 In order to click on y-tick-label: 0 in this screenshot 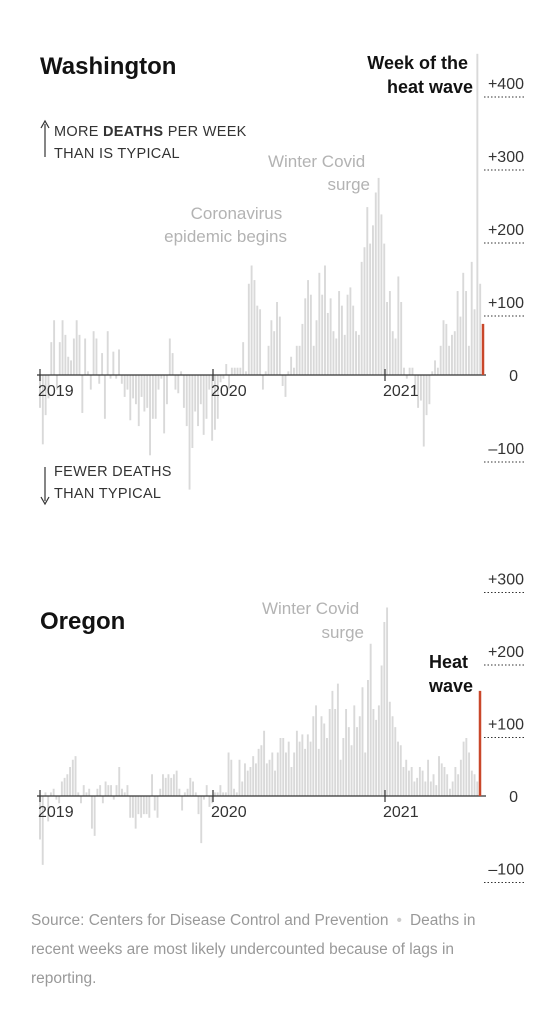, I will do `click(513, 797)`.